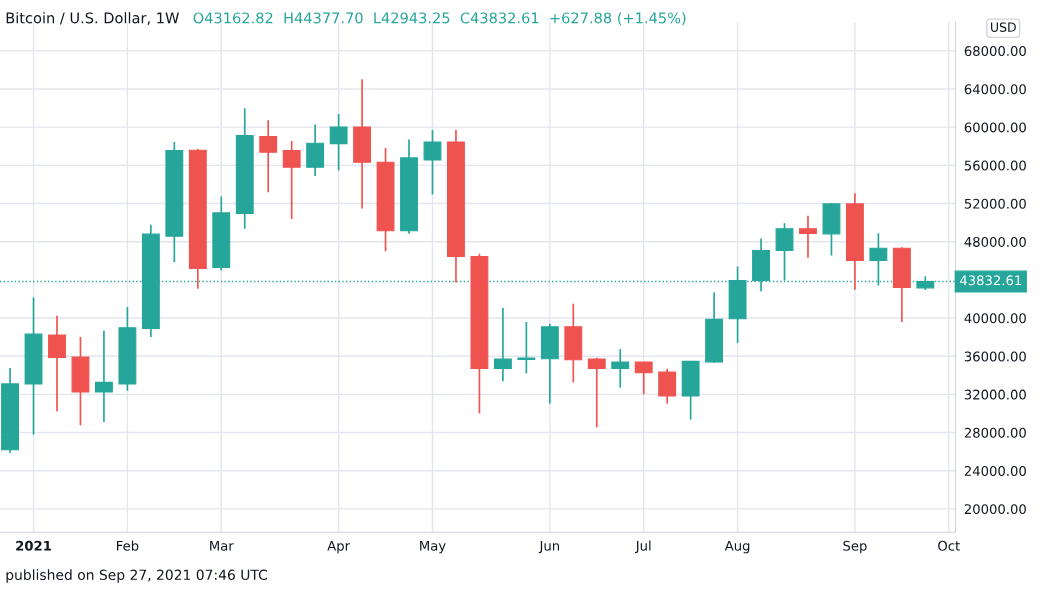 Image resolution: width=1050 pixels, height=600 pixels. What do you see at coordinates (995, 318) in the screenshot?
I see `y-tick-label: 40000.00` at bounding box center [995, 318].